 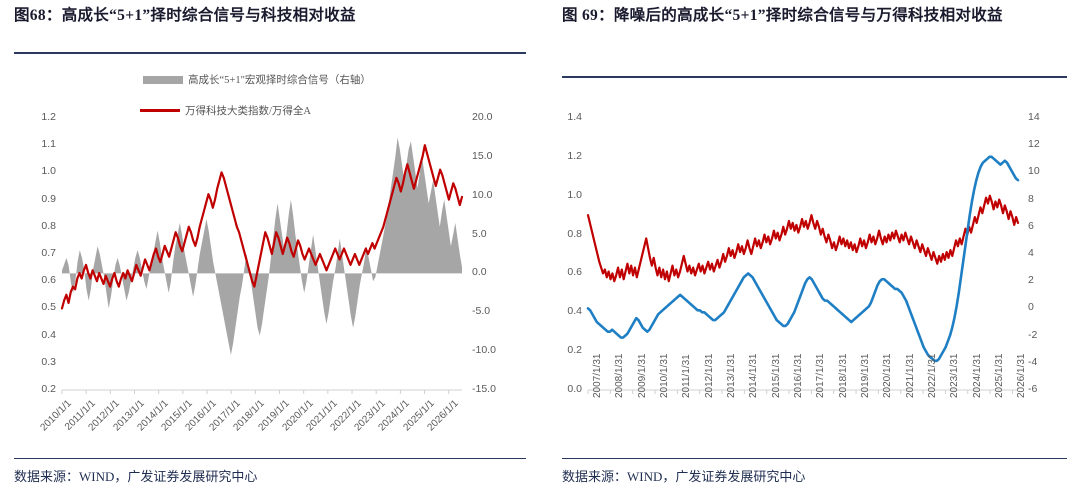 I want to click on y-axis-right-label: 10.0, so click(x=482, y=194).